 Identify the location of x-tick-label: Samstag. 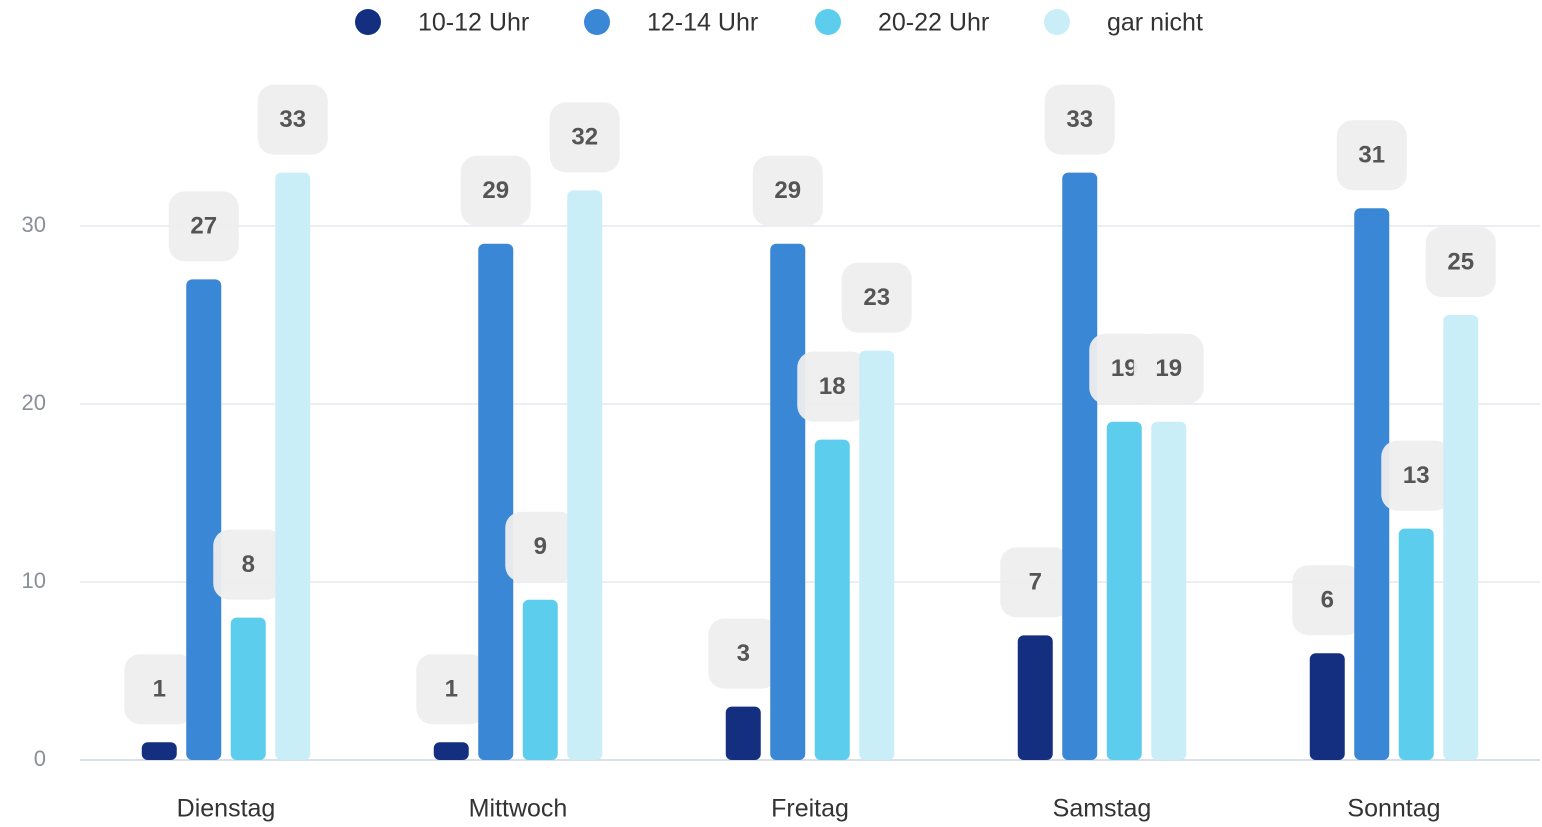
(1102, 809).